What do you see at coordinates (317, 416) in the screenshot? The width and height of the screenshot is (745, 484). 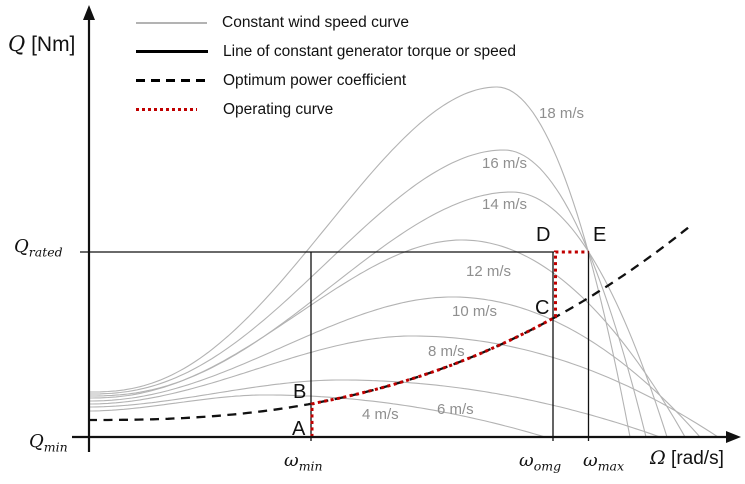 I see `wind-curve-4ms` at bounding box center [317, 416].